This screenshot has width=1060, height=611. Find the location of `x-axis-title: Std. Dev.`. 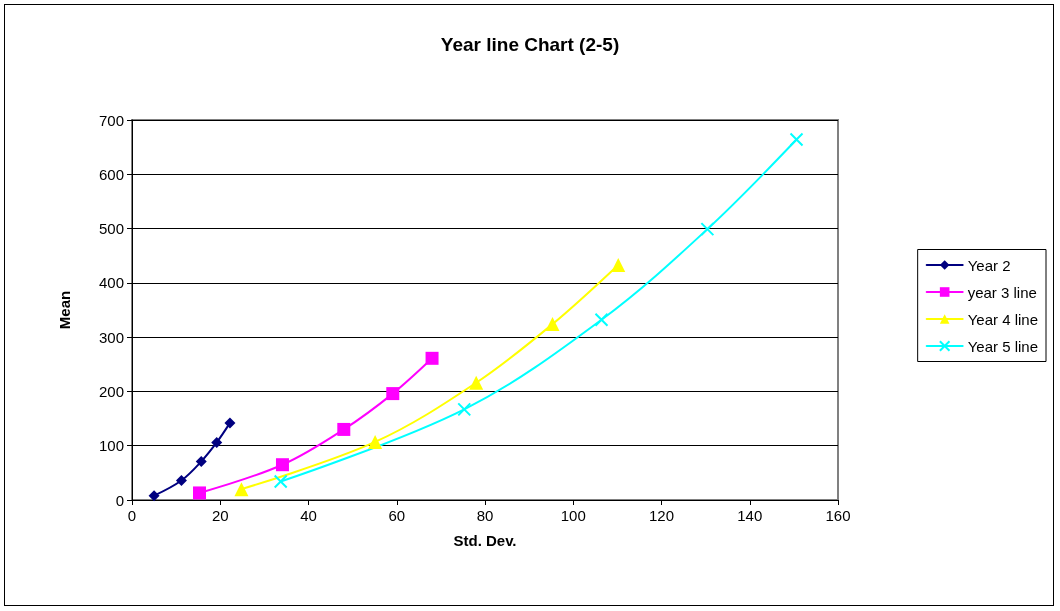

x-axis-title: Std. Dev. is located at coordinates (485, 540).